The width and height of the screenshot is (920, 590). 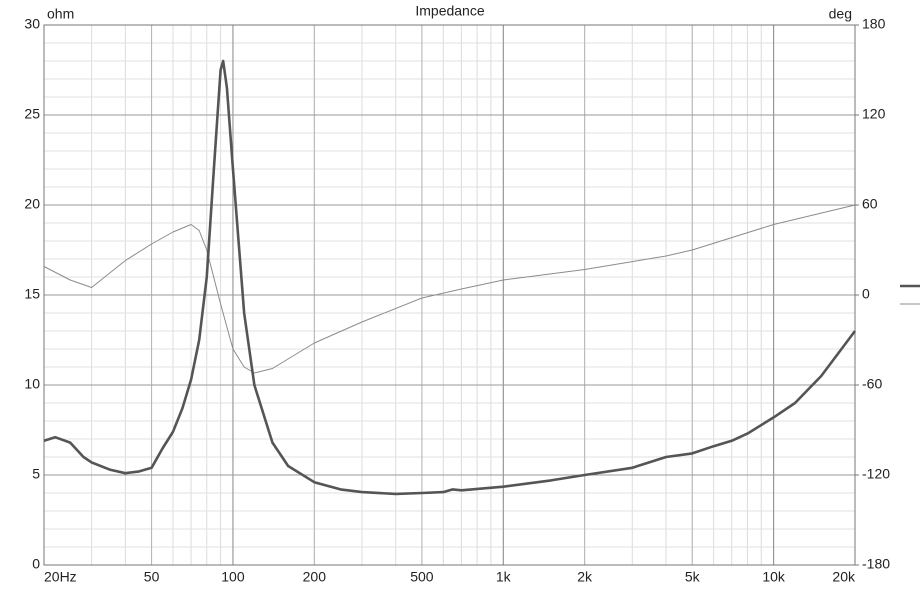 What do you see at coordinates (844, 577) in the screenshot?
I see `x-tick-label: 20k` at bounding box center [844, 577].